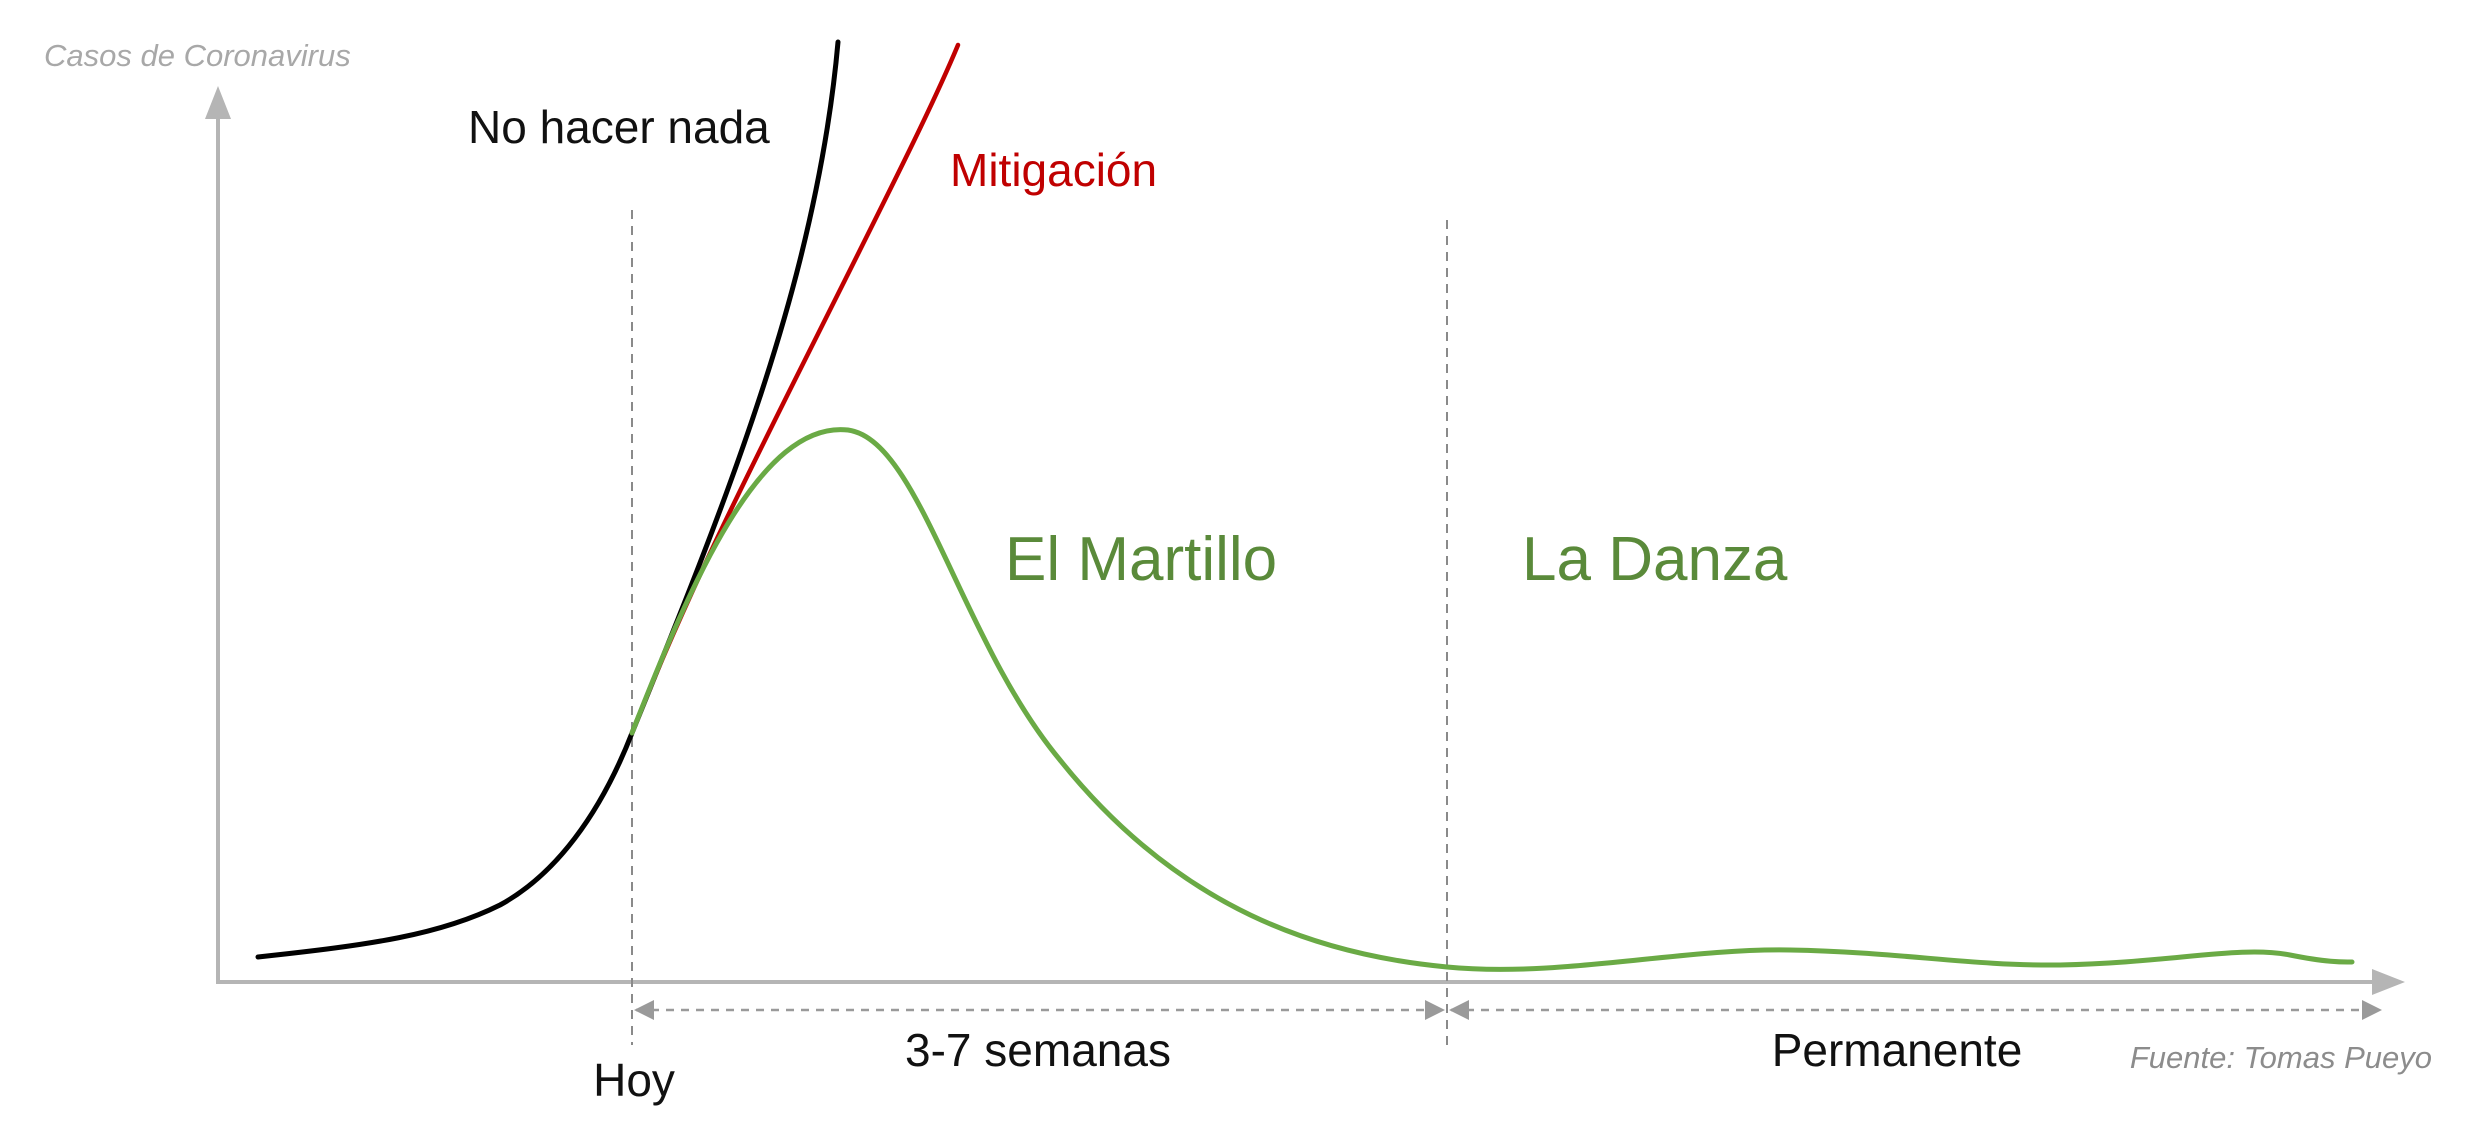 This screenshot has width=2466, height=1134. I want to click on period-label-dance: Permanente, so click(1897, 1050).